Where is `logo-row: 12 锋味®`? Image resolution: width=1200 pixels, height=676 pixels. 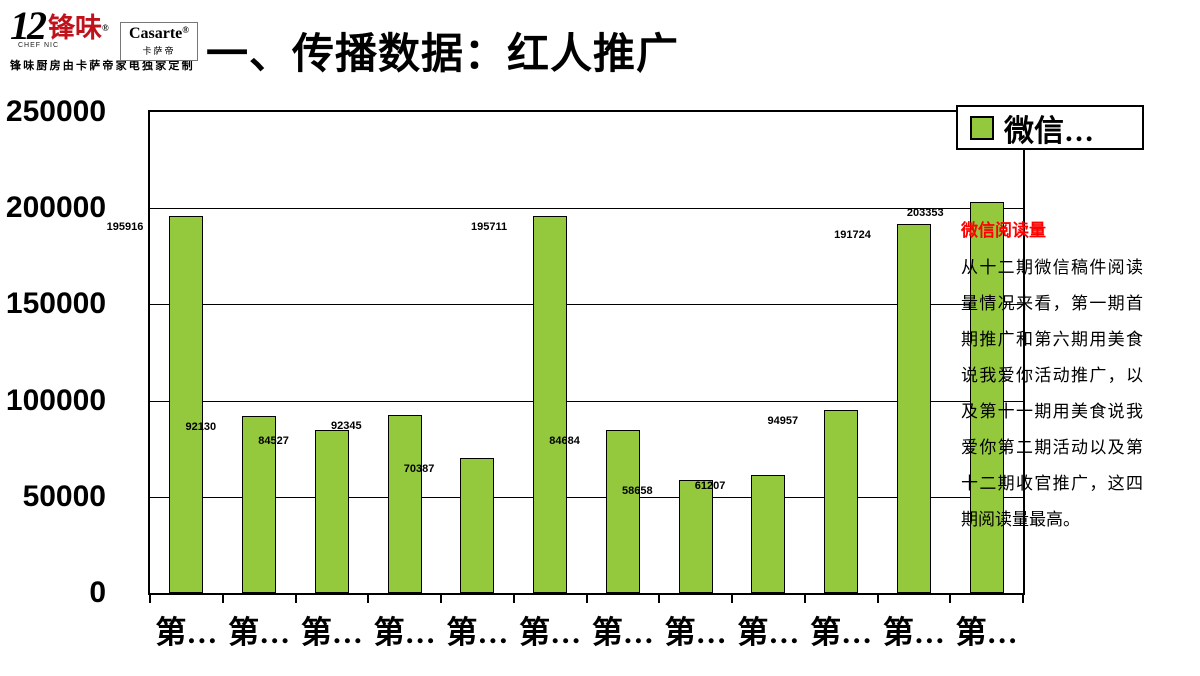 logo-row: 12 锋味® is located at coordinates (115, 25).